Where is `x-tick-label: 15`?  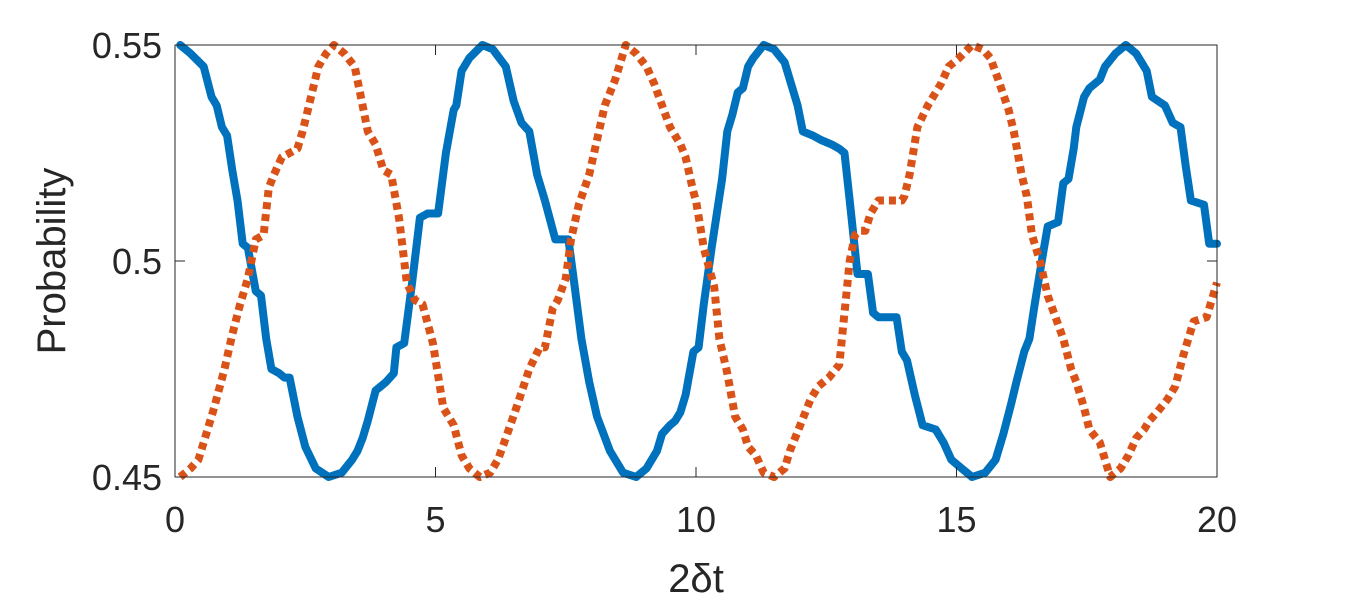 x-tick-label: 15 is located at coordinates (956, 519).